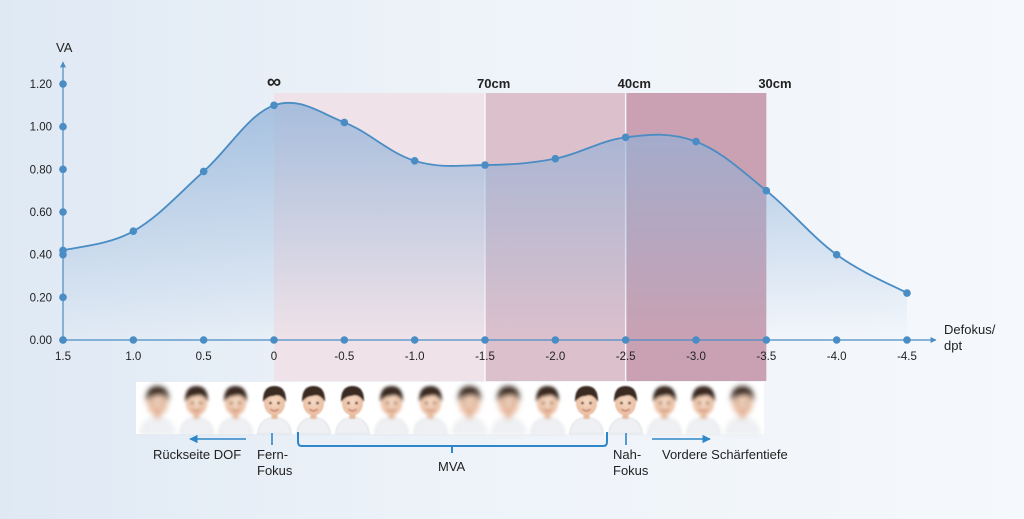 The height and width of the screenshot is (519, 1024). Describe the element at coordinates (275, 470) in the screenshot. I see `far-focus-label-line2: Fokus` at that location.